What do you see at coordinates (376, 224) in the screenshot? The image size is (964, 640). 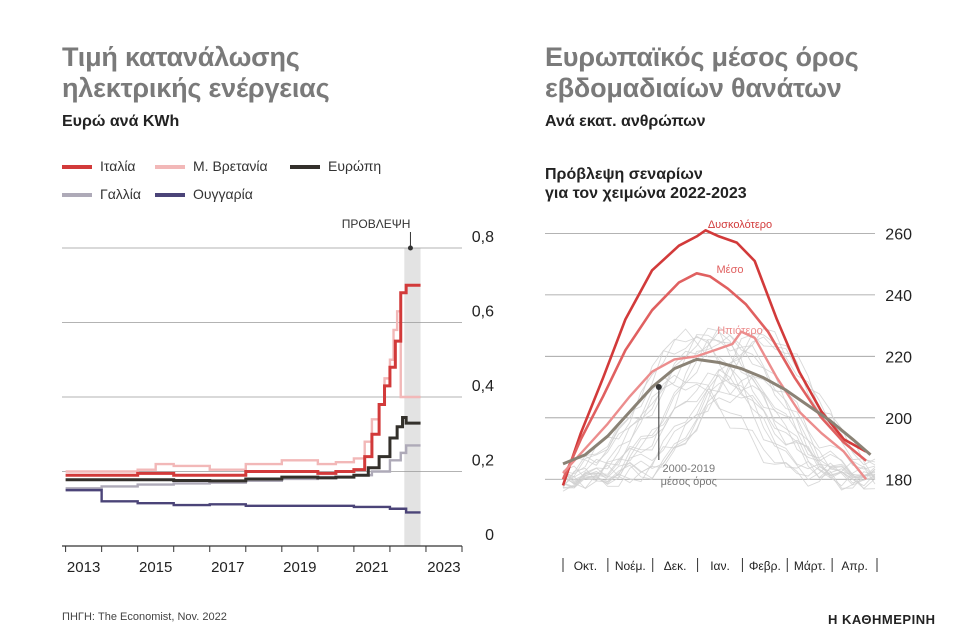 I see `forecast-label: ΠΡΟΒΛΕΨΗ` at bounding box center [376, 224].